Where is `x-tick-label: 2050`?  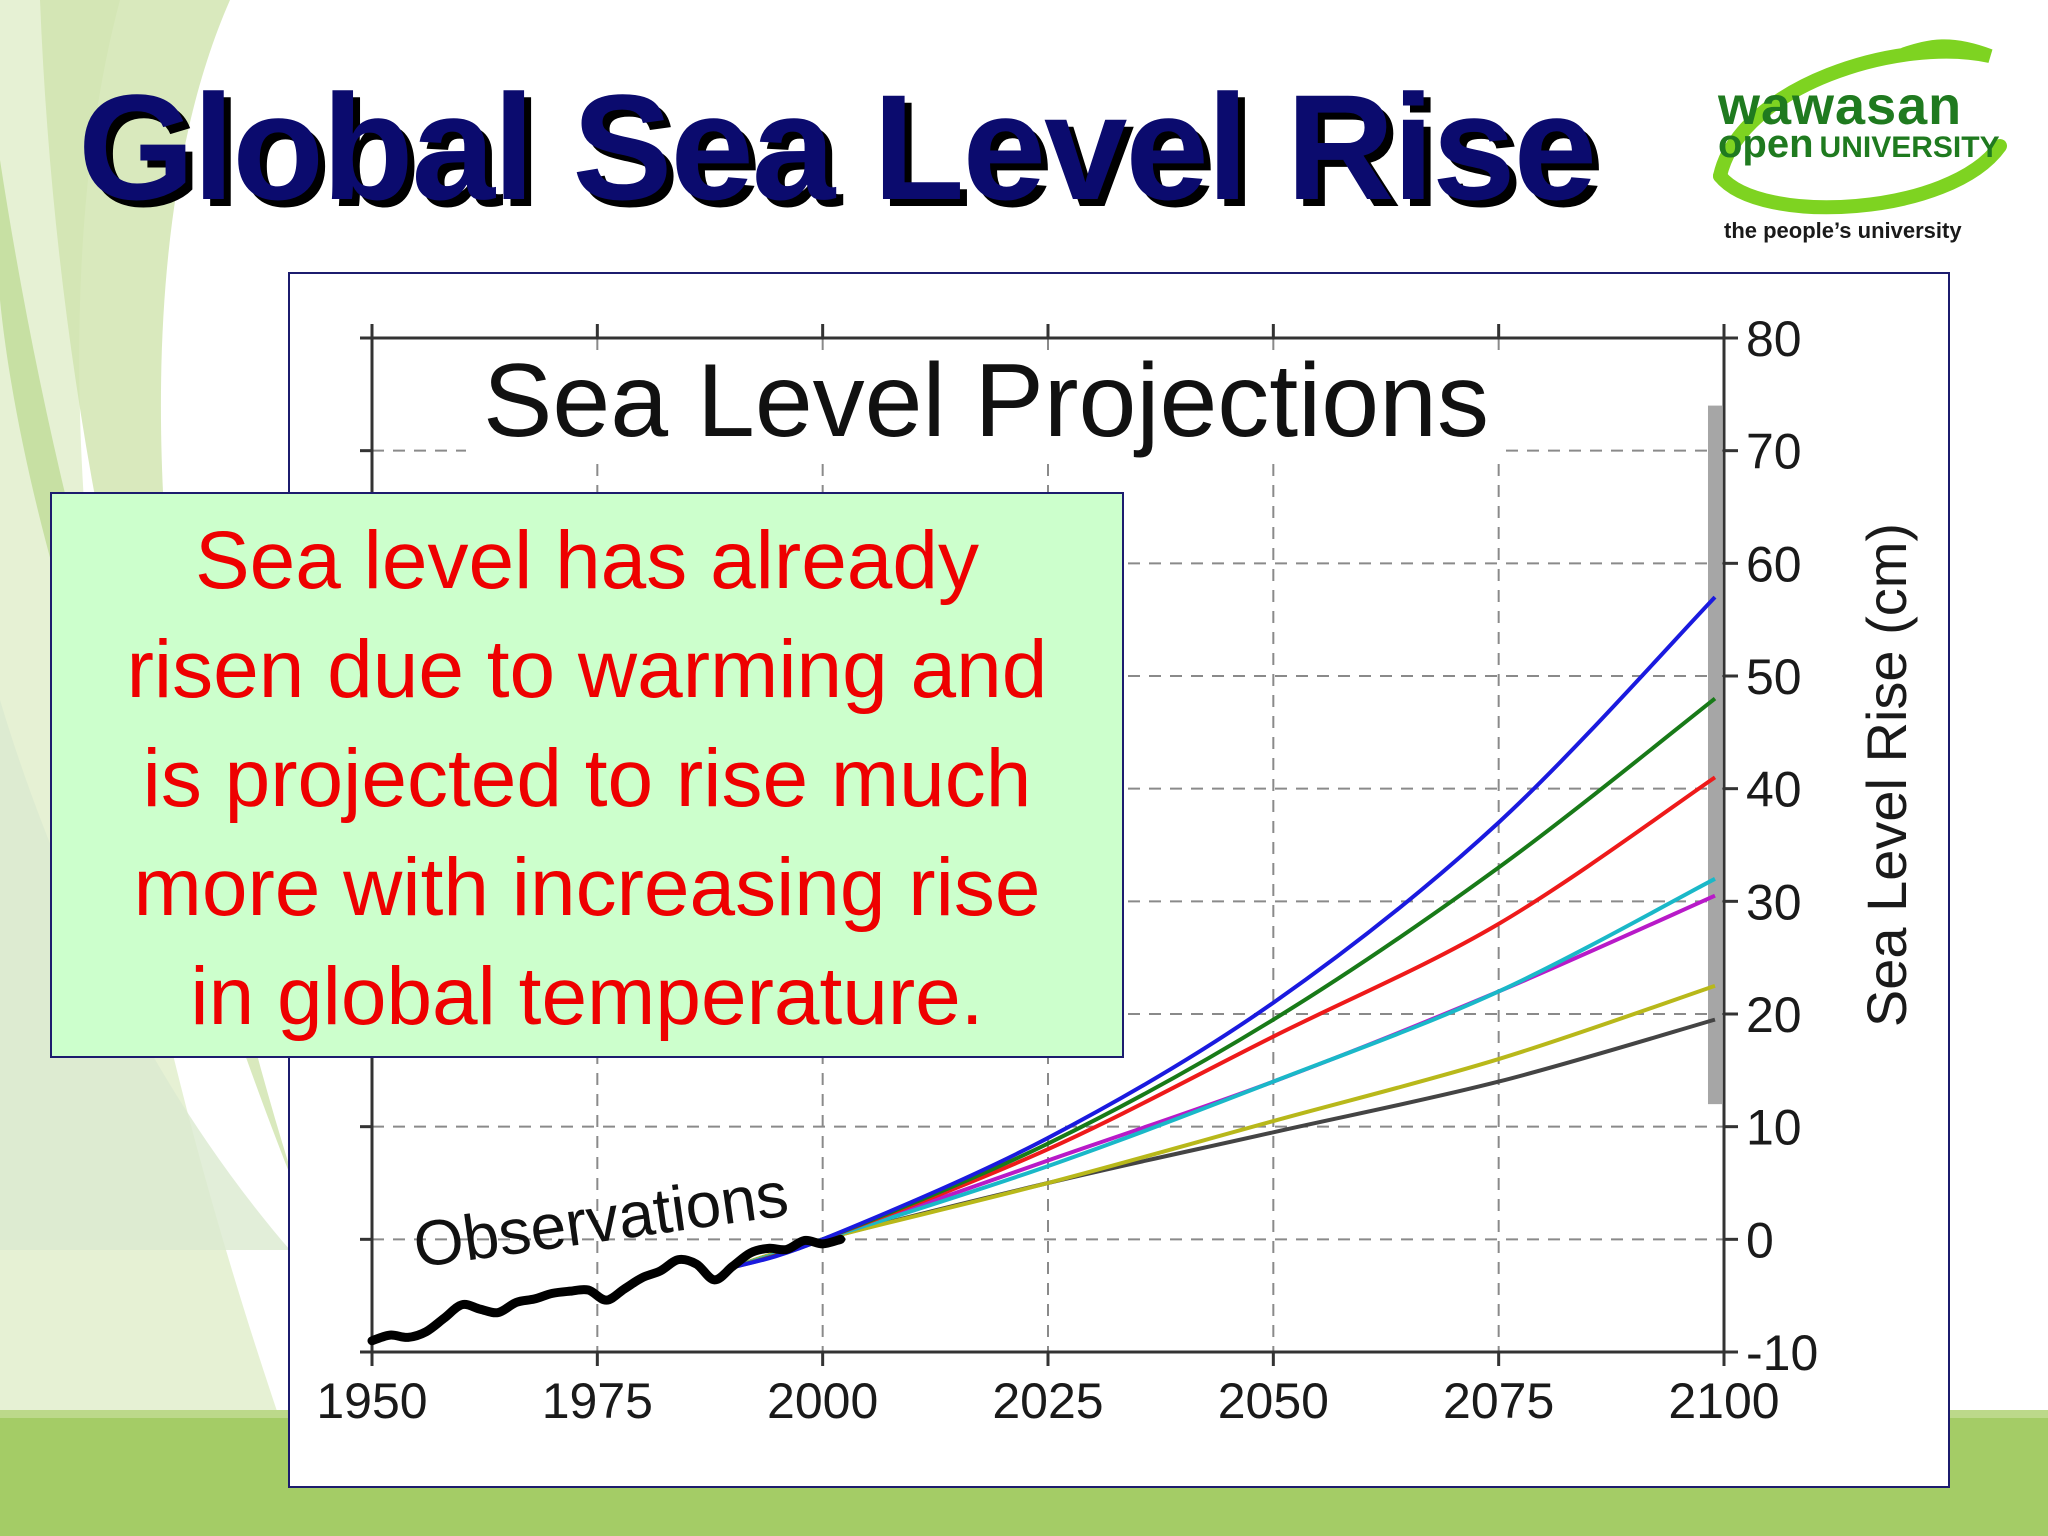 x-tick-label: 2050 is located at coordinates (1273, 1401).